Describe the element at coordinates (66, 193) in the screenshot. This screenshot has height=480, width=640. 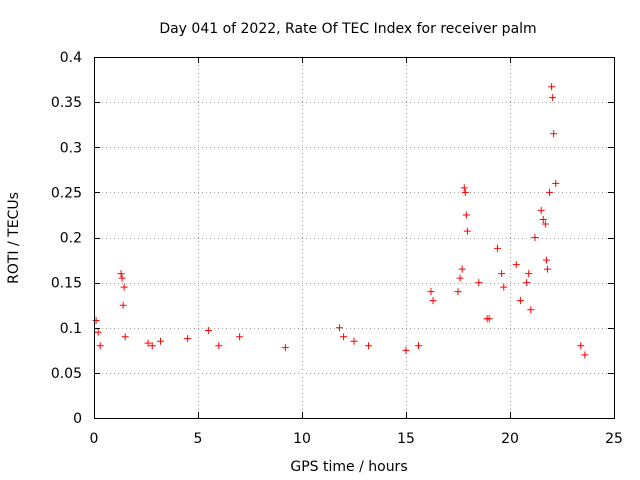
I see `y-tick-label: 0.25` at that location.